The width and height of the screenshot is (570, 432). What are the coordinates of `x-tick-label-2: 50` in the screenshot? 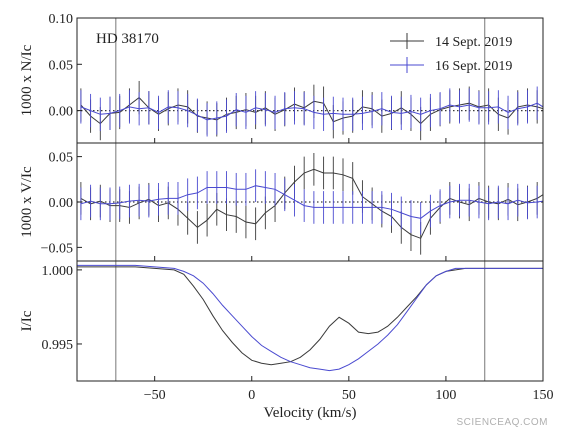 It's located at (349, 395).